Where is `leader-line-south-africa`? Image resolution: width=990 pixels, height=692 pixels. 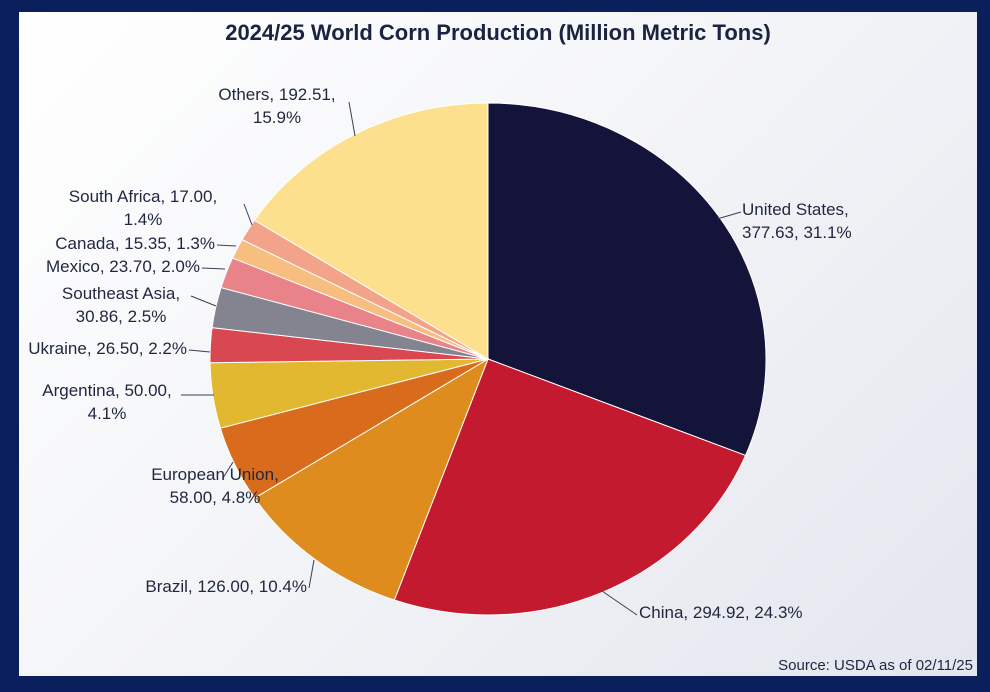 leader-line-south-africa is located at coordinates (248, 214).